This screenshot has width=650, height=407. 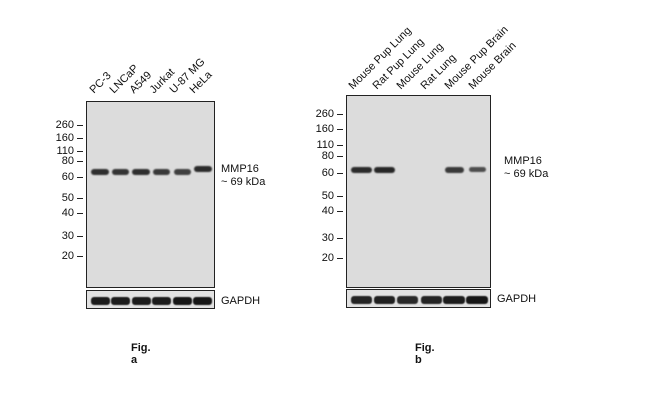 What do you see at coordinates (523, 161) in the screenshot?
I see `target-label-b: MMP16` at bounding box center [523, 161].